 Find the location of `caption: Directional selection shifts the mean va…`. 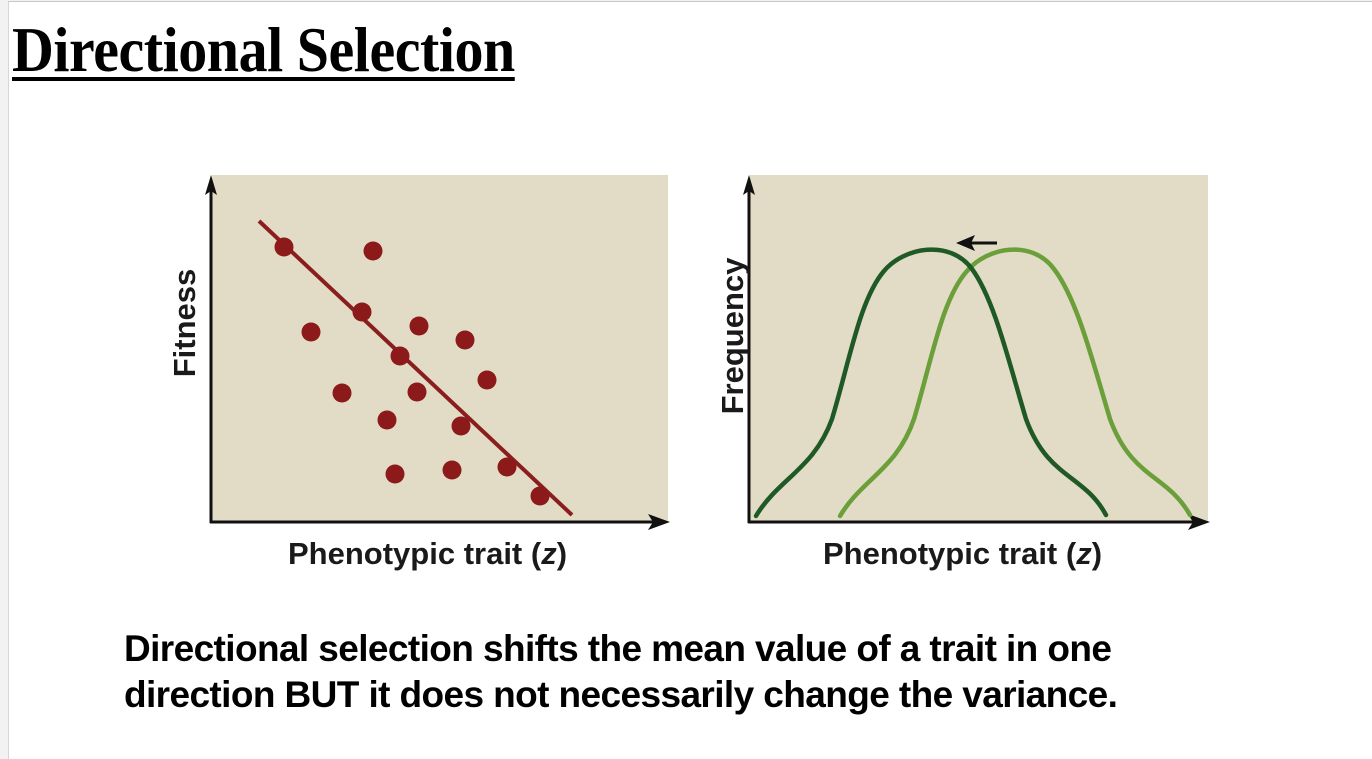

caption: Directional selection shifts the mean va… is located at coordinates (724, 672).